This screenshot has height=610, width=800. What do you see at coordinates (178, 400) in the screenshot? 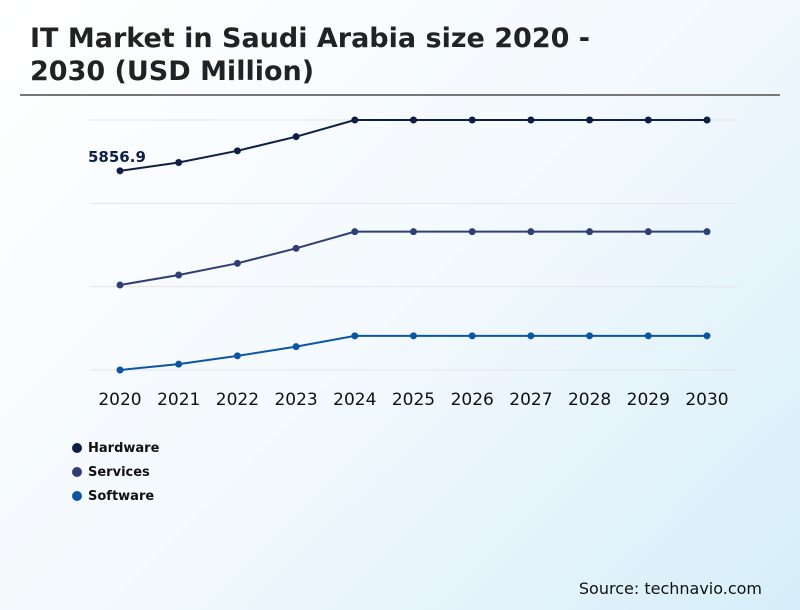
I see `x-tick-label: 2021` at bounding box center [178, 400].